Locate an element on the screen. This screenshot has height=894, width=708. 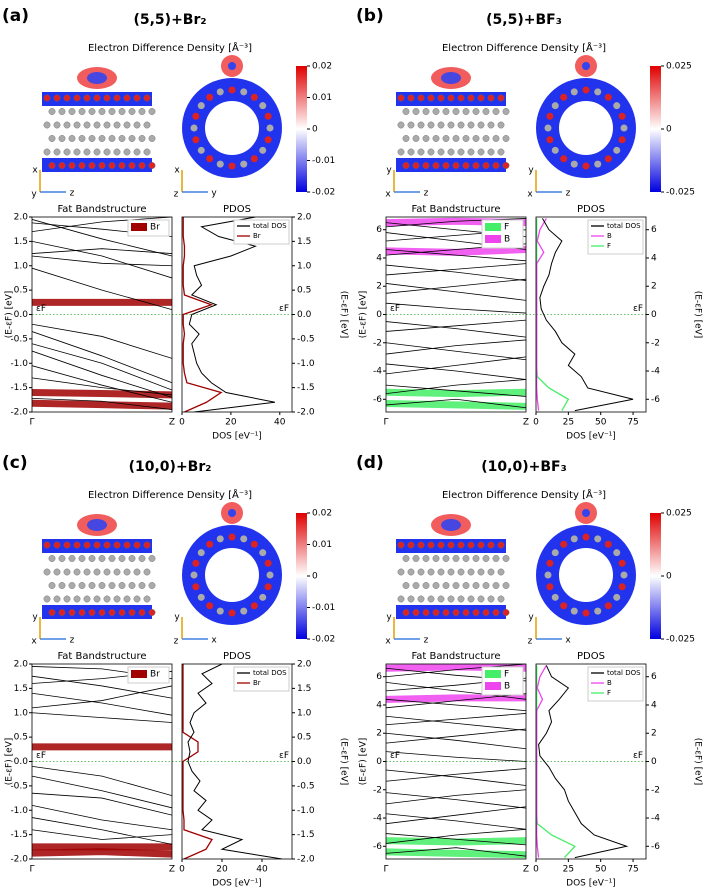
colorbar-tick-label: -0.025 is located at coordinates (680, 193).